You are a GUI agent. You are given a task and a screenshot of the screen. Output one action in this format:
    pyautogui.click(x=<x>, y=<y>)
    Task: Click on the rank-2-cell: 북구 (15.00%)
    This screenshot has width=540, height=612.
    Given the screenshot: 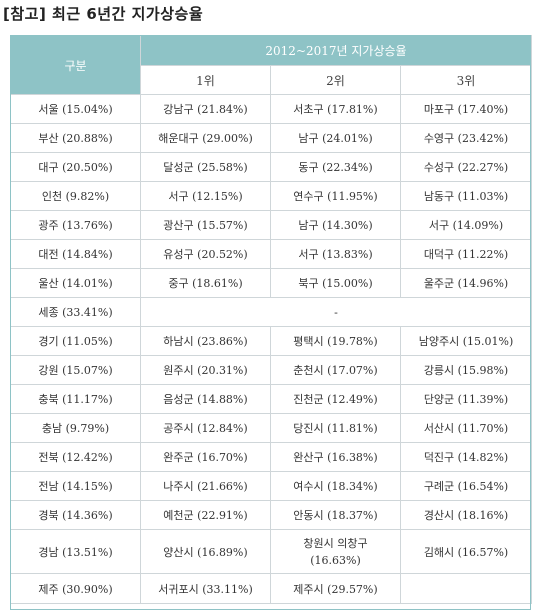 What is the action you would take?
    pyautogui.click(x=335, y=283)
    